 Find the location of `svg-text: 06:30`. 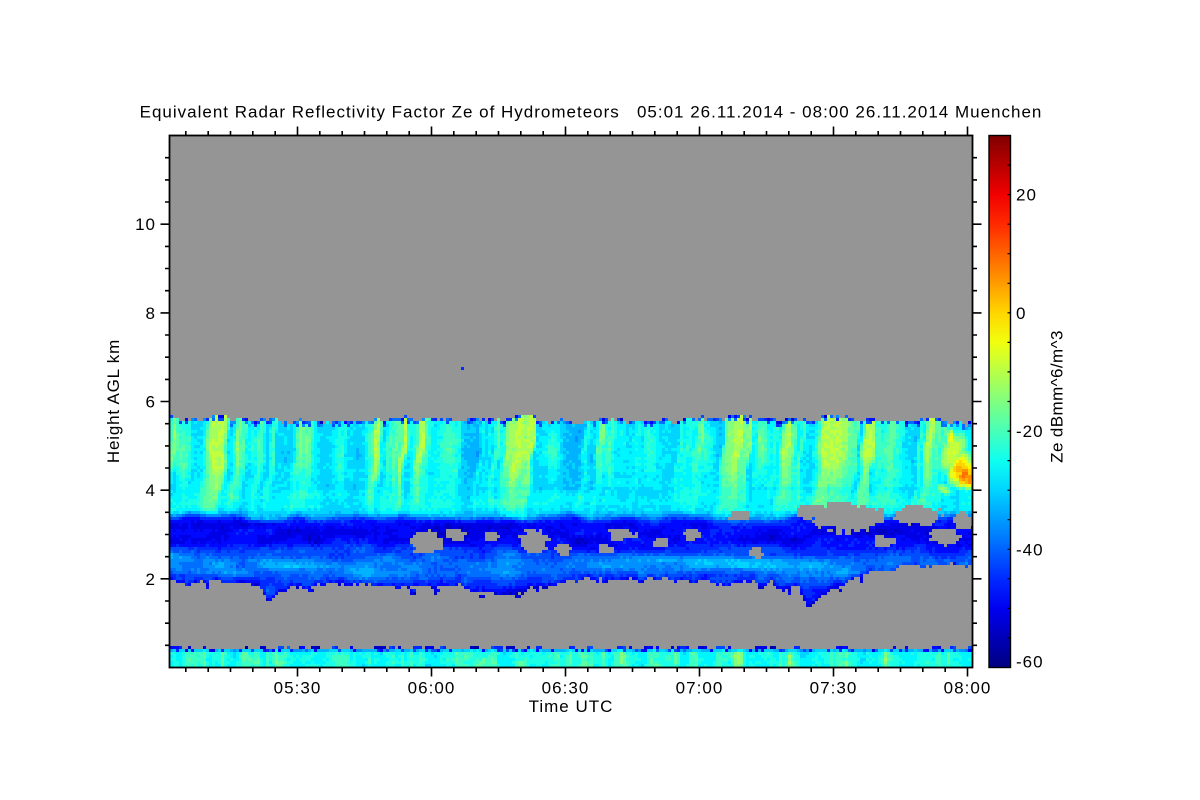

svg-text: 06:30 is located at coordinates (566, 688).